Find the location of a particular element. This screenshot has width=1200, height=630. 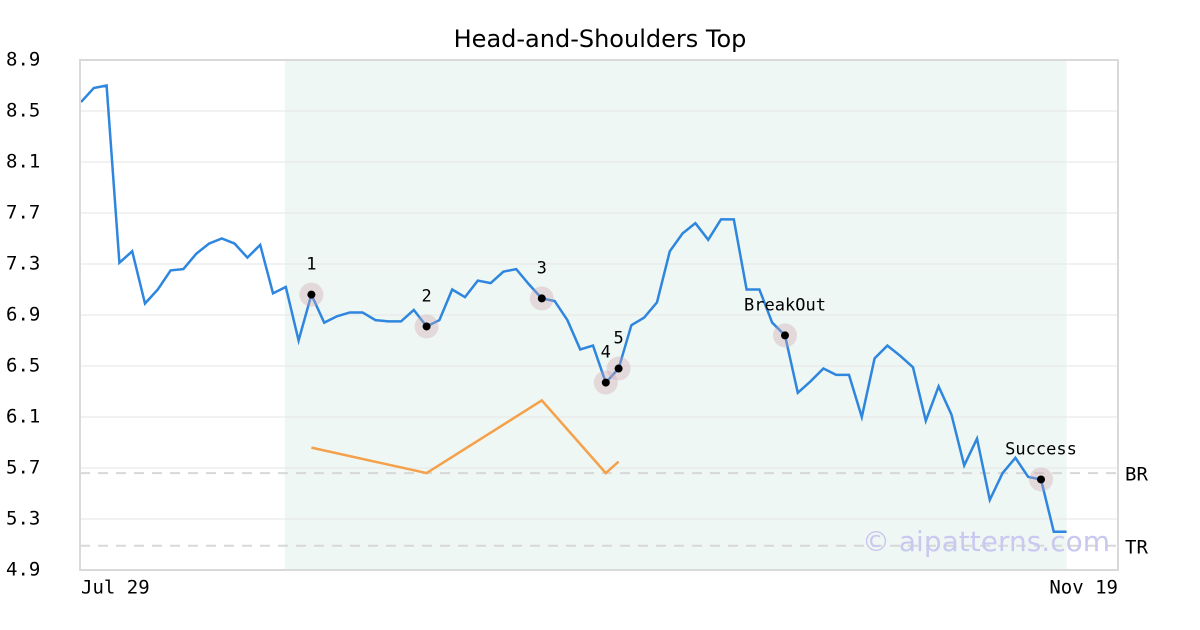

series-line is located at coordinates (465, 436).